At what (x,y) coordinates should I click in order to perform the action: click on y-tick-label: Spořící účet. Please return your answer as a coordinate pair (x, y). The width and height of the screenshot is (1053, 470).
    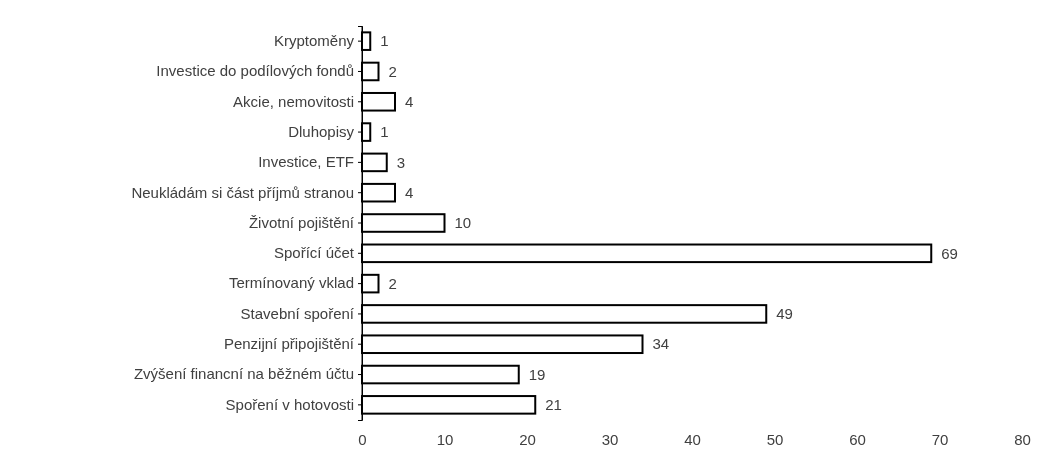
    Looking at the image, I should click on (314, 253).